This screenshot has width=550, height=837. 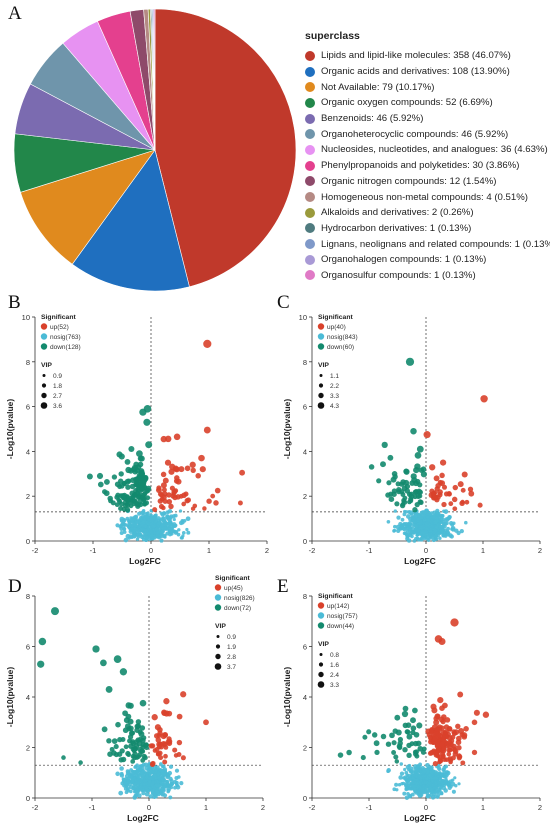 I want to click on vip-size-label: 1.6, so click(x=334, y=665).